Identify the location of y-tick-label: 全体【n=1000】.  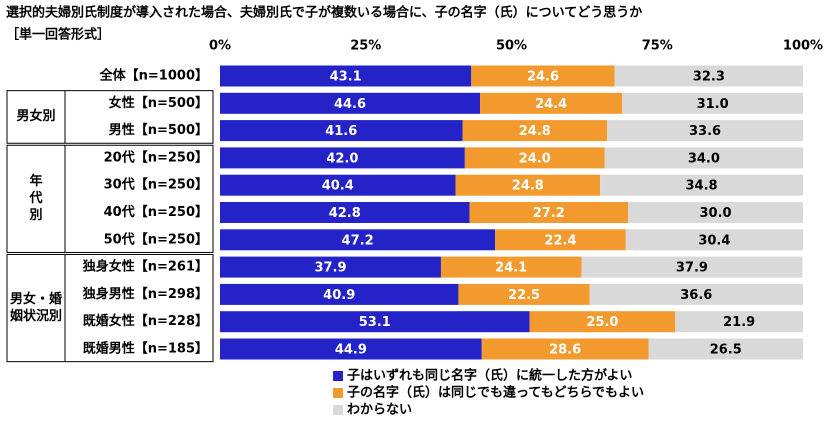
(153, 76).